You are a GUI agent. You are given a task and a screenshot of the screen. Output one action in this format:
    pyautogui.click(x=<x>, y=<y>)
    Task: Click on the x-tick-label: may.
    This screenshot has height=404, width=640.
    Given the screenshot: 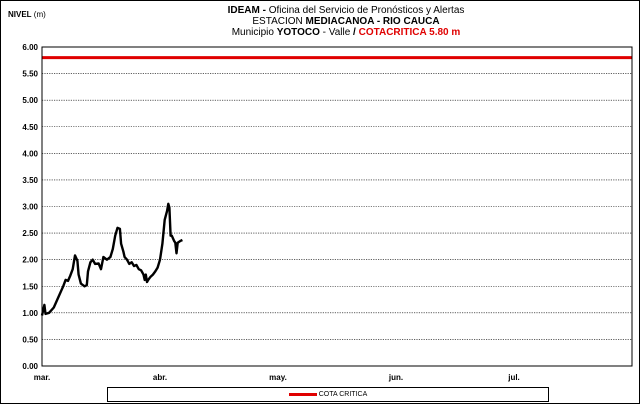 What is the action you would take?
    pyautogui.click(x=278, y=377)
    